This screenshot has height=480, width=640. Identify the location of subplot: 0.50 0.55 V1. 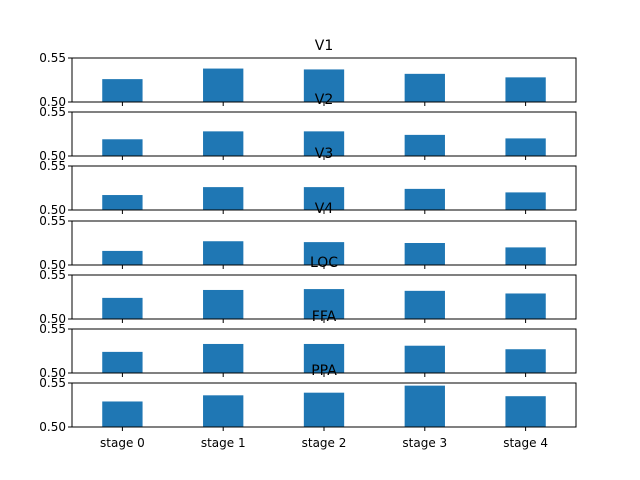
(308, 73).